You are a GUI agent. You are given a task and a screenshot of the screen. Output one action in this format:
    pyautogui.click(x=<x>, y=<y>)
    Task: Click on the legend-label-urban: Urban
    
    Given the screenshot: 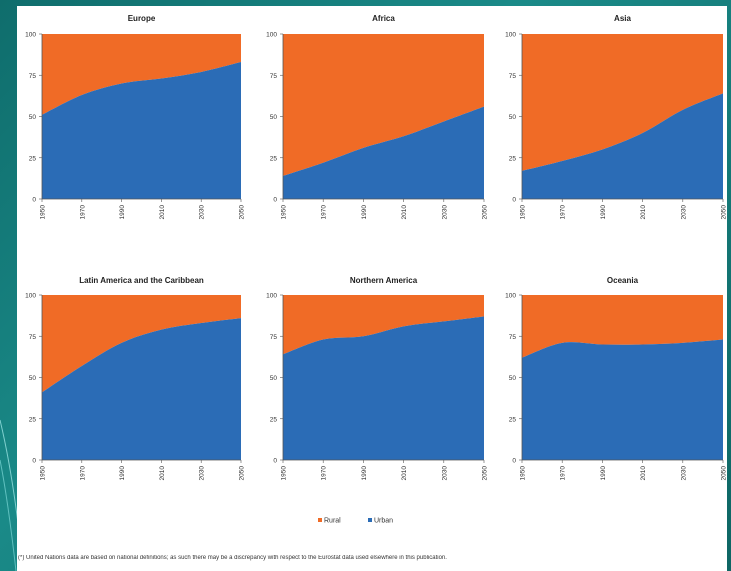 What is the action you would take?
    pyautogui.click(x=383, y=521)
    